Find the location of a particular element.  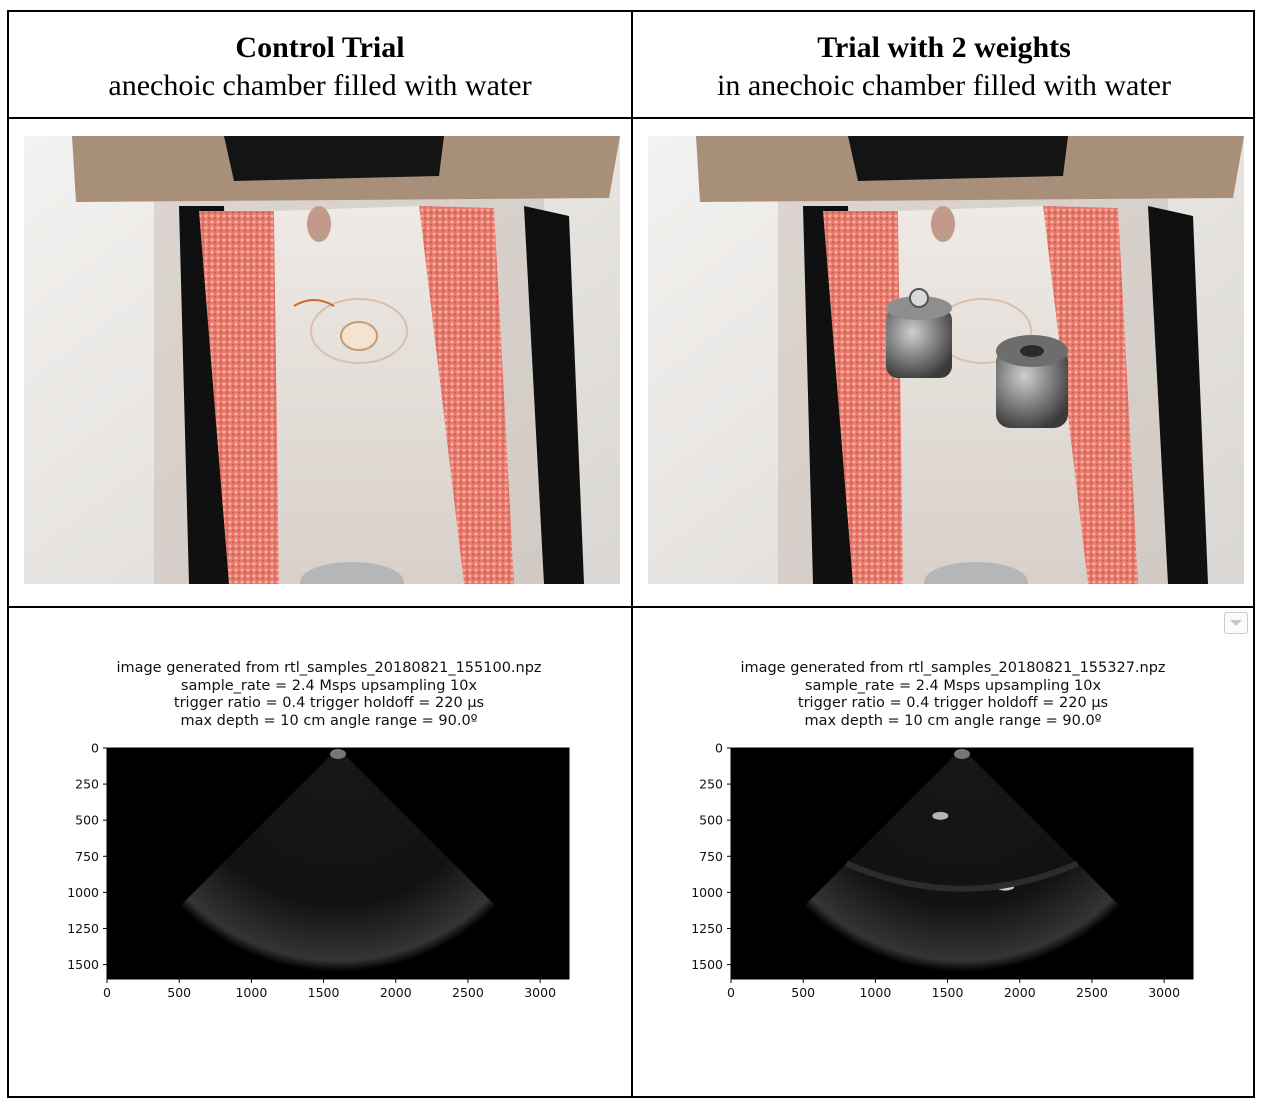

chevron-down-icon is located at coordinates (1236, 623).